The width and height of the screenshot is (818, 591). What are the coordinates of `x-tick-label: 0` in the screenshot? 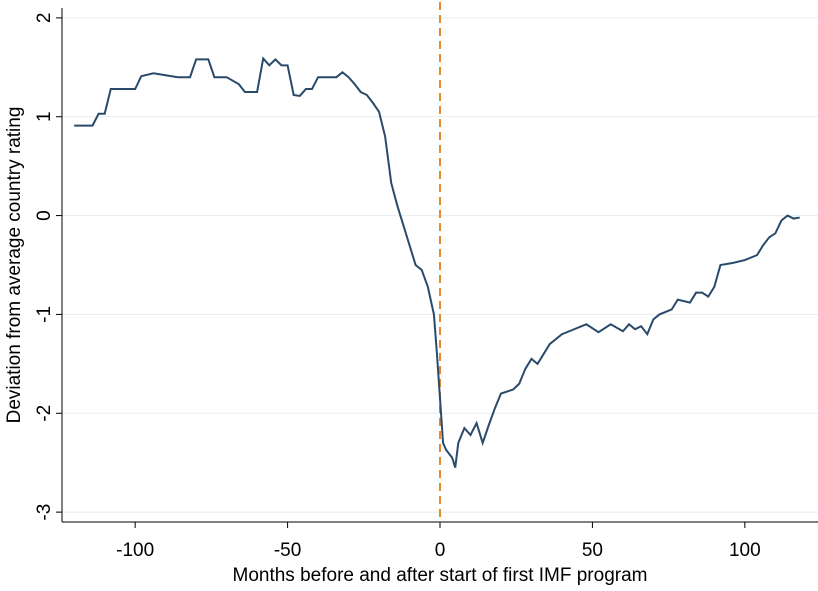 It's located at (440, 550).